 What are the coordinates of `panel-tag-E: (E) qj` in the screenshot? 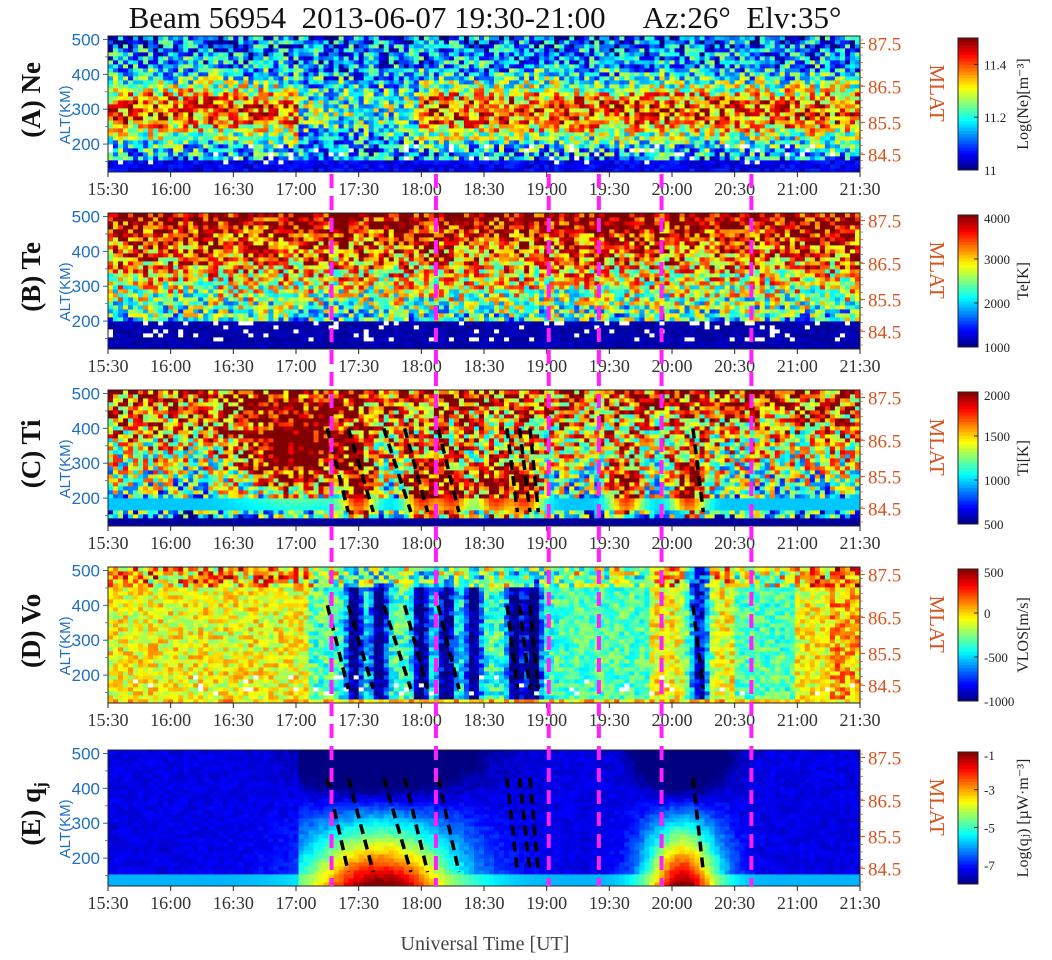 It's located at (33, 813).